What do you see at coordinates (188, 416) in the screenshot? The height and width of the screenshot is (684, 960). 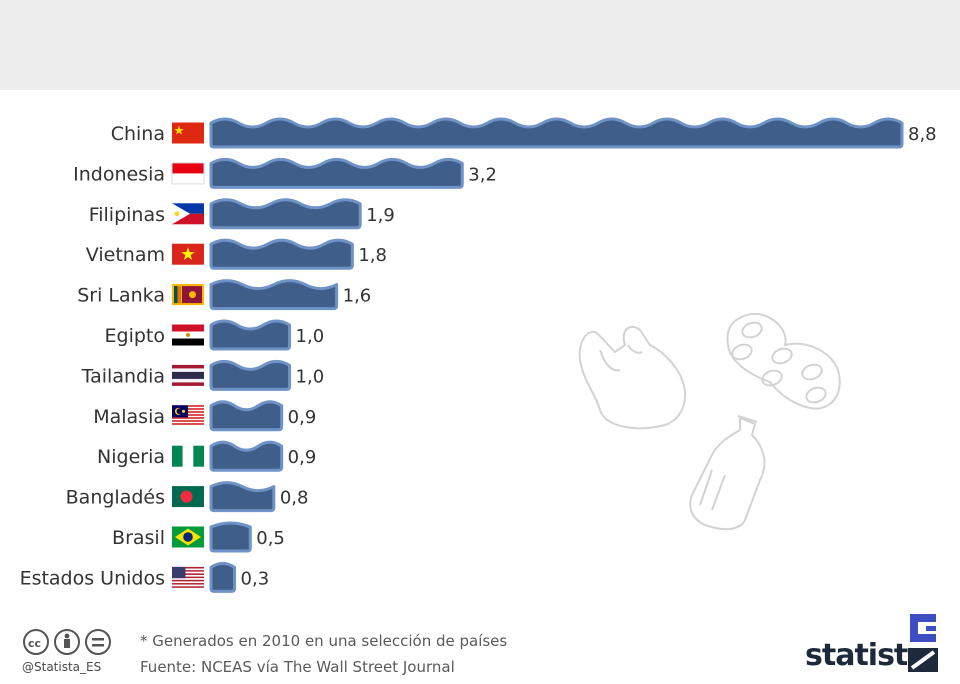 I see `malaysia-flag-icon` at bounding box center [188, 416].